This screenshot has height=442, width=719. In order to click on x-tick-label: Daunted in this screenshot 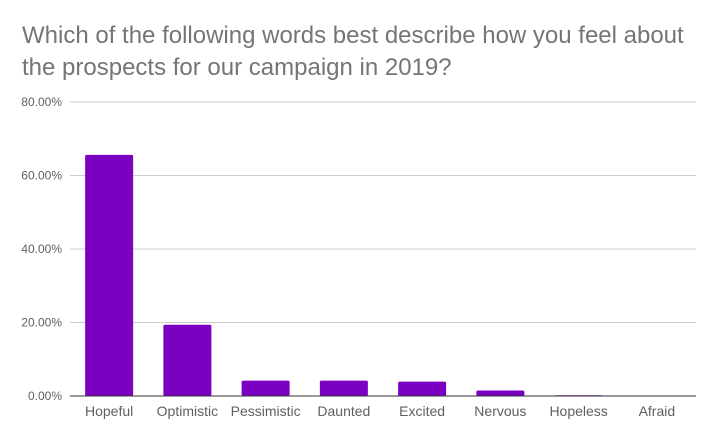, I will do `click(343, 411)`.